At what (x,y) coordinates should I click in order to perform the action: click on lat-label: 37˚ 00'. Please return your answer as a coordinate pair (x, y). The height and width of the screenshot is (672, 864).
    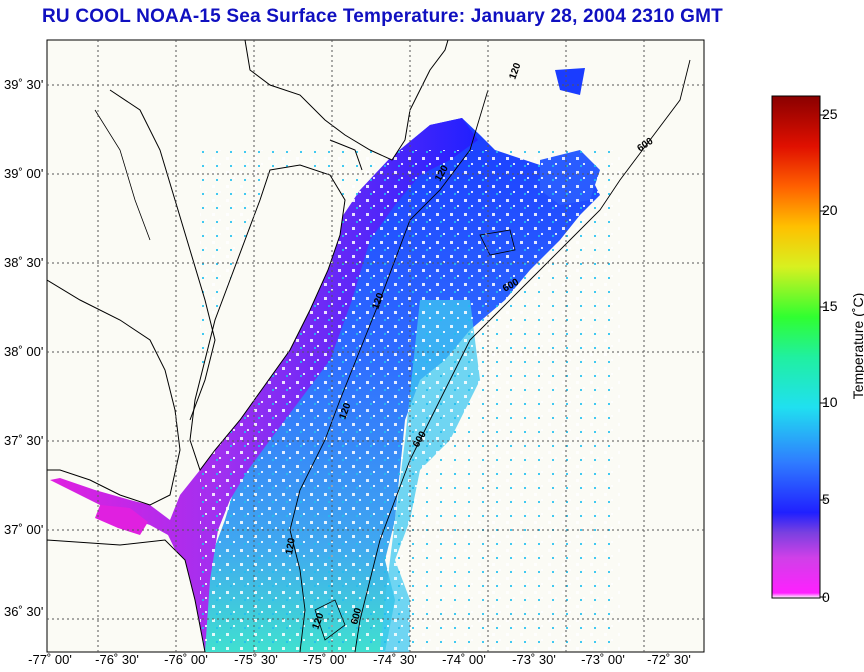
    Looking at the image, I should click on (24, 529).